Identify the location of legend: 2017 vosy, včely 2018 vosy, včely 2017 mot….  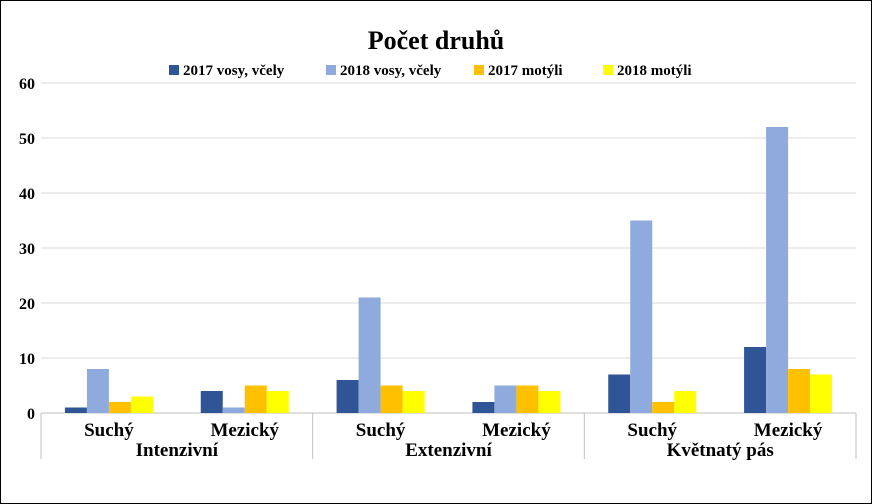
(430, 71).